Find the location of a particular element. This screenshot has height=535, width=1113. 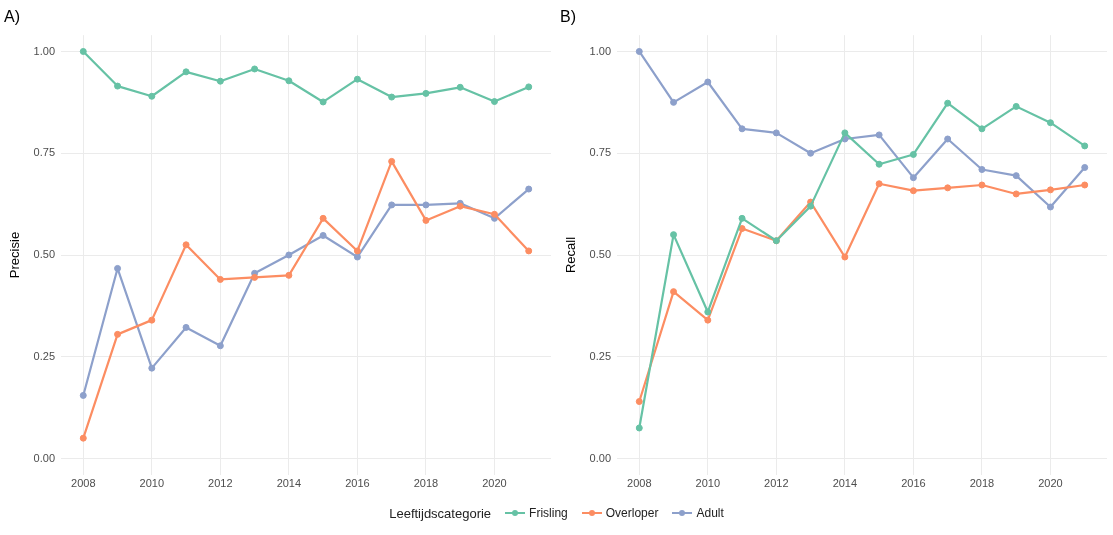

x-tick-label: 2008 is located at coordinates (83, 483).